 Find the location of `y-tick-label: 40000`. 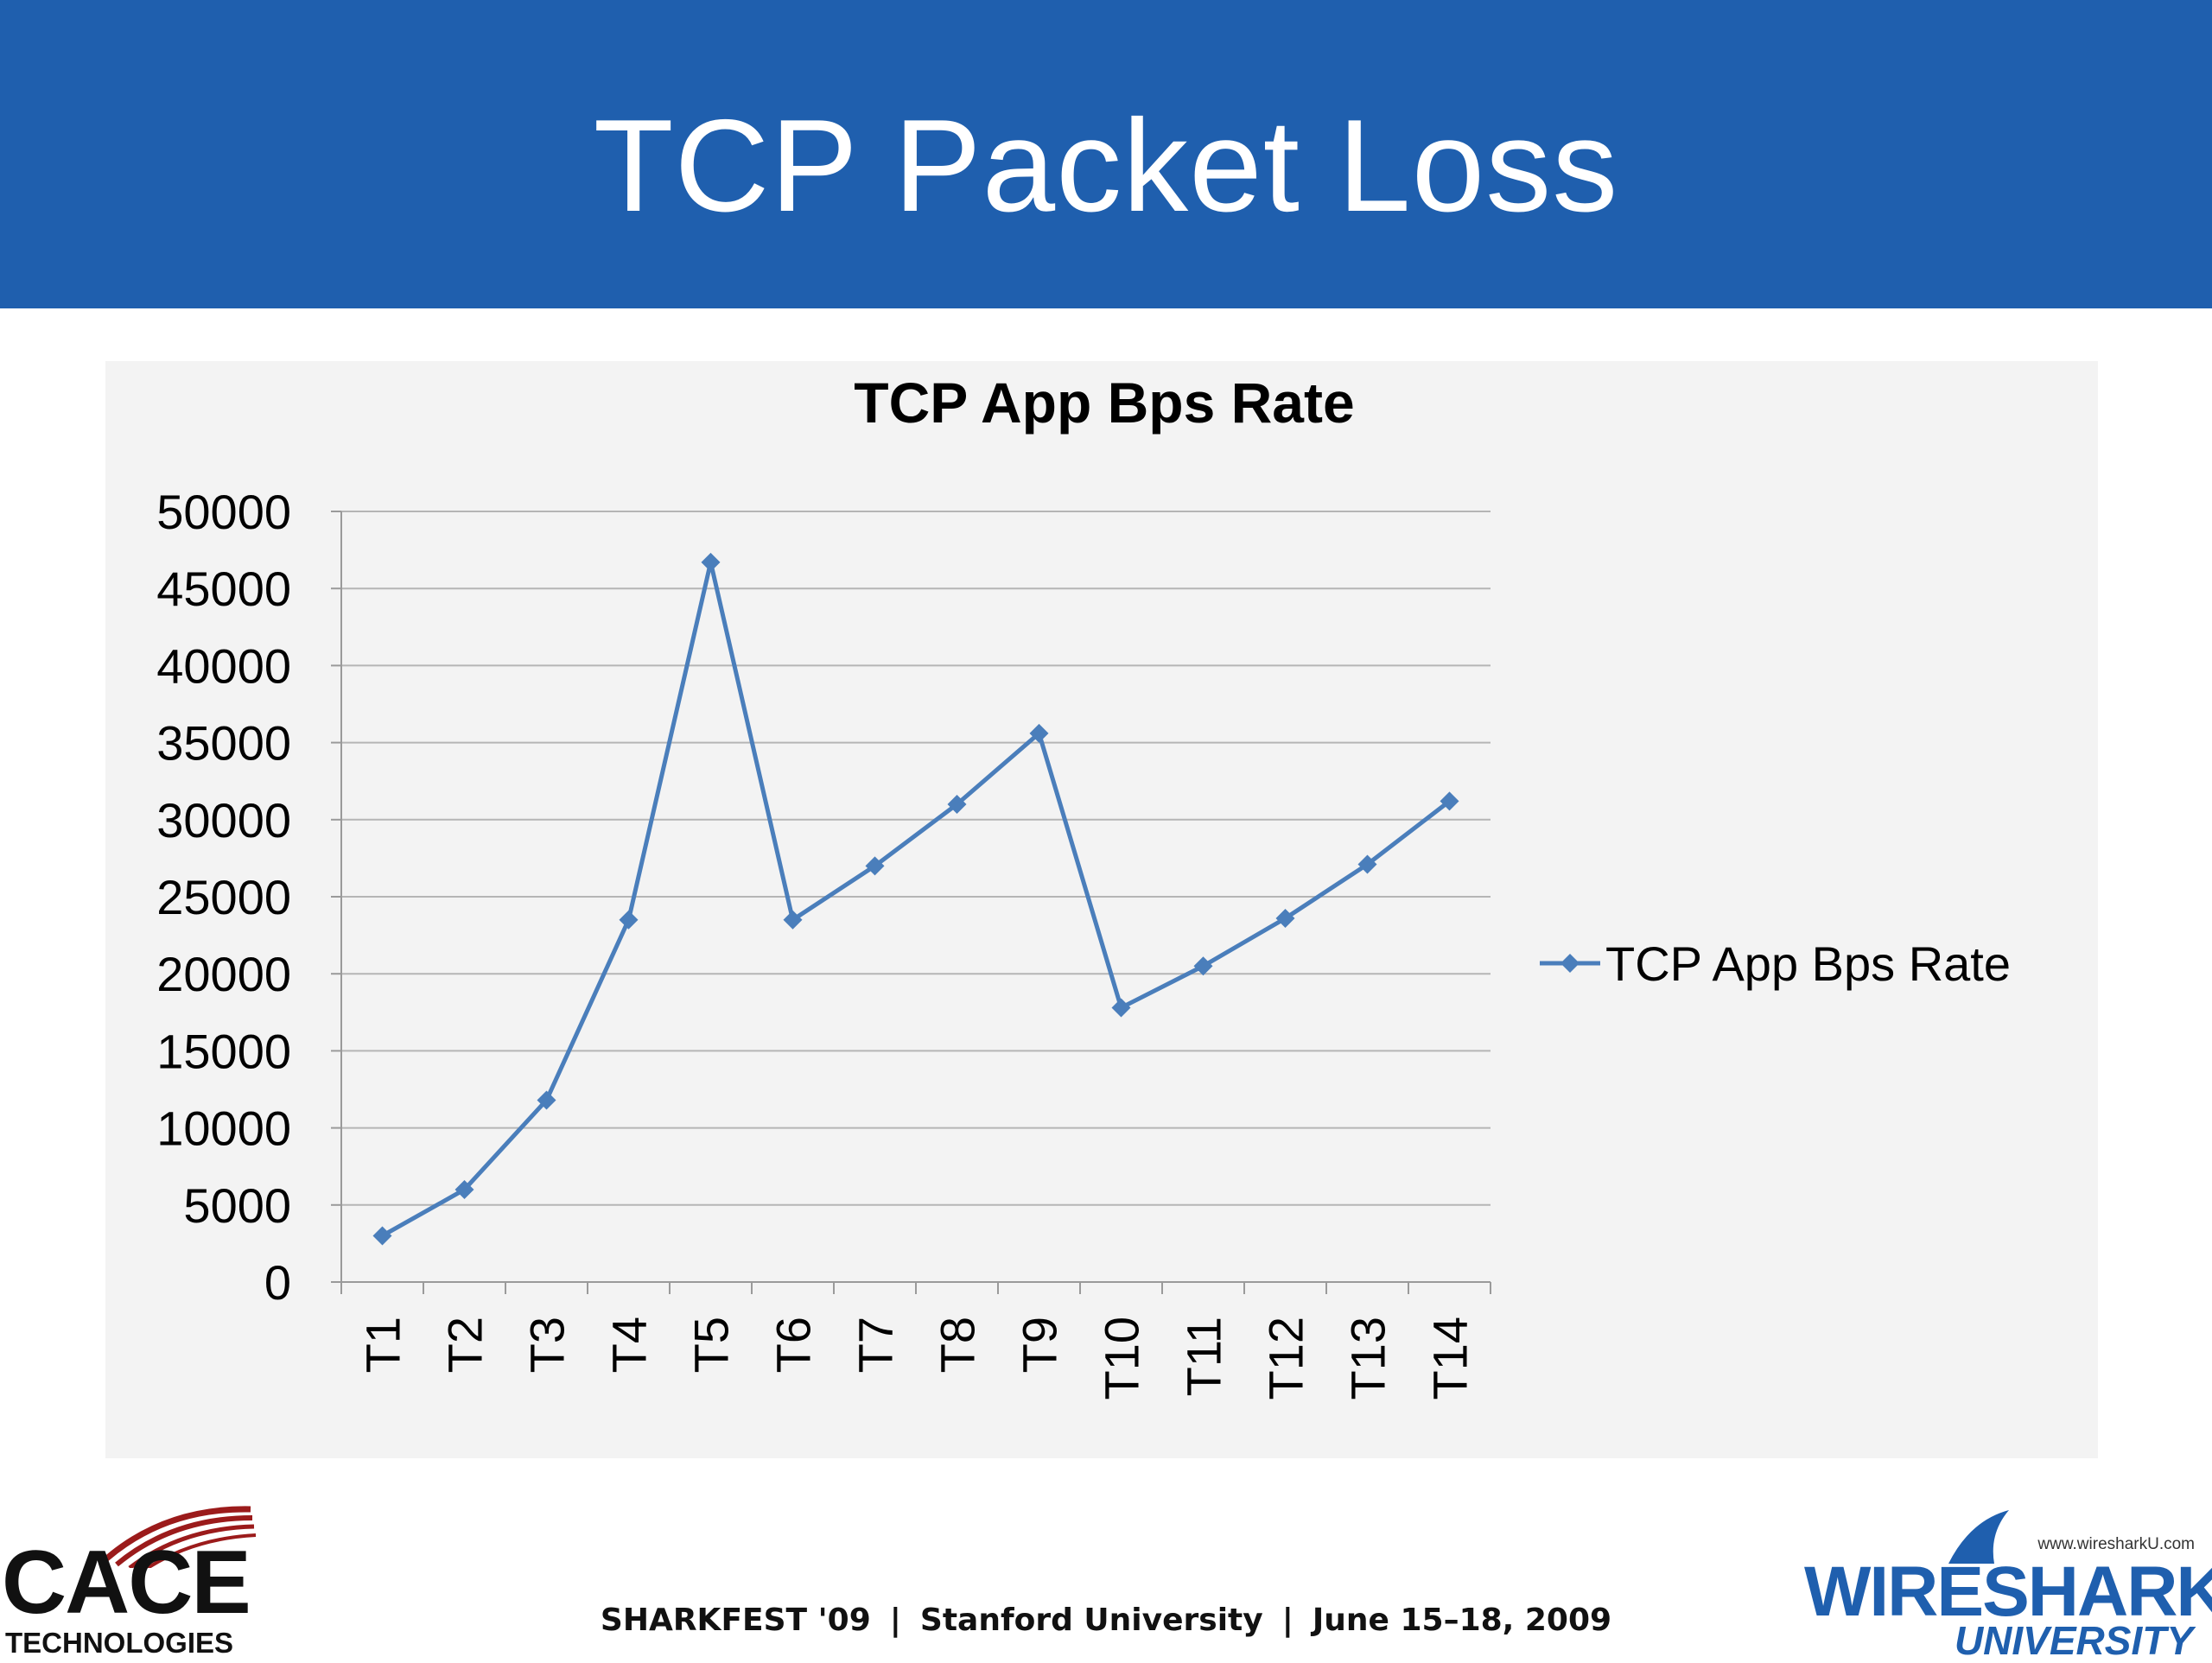

y-tick-label: 40000 is located at coordinates (223, 666).